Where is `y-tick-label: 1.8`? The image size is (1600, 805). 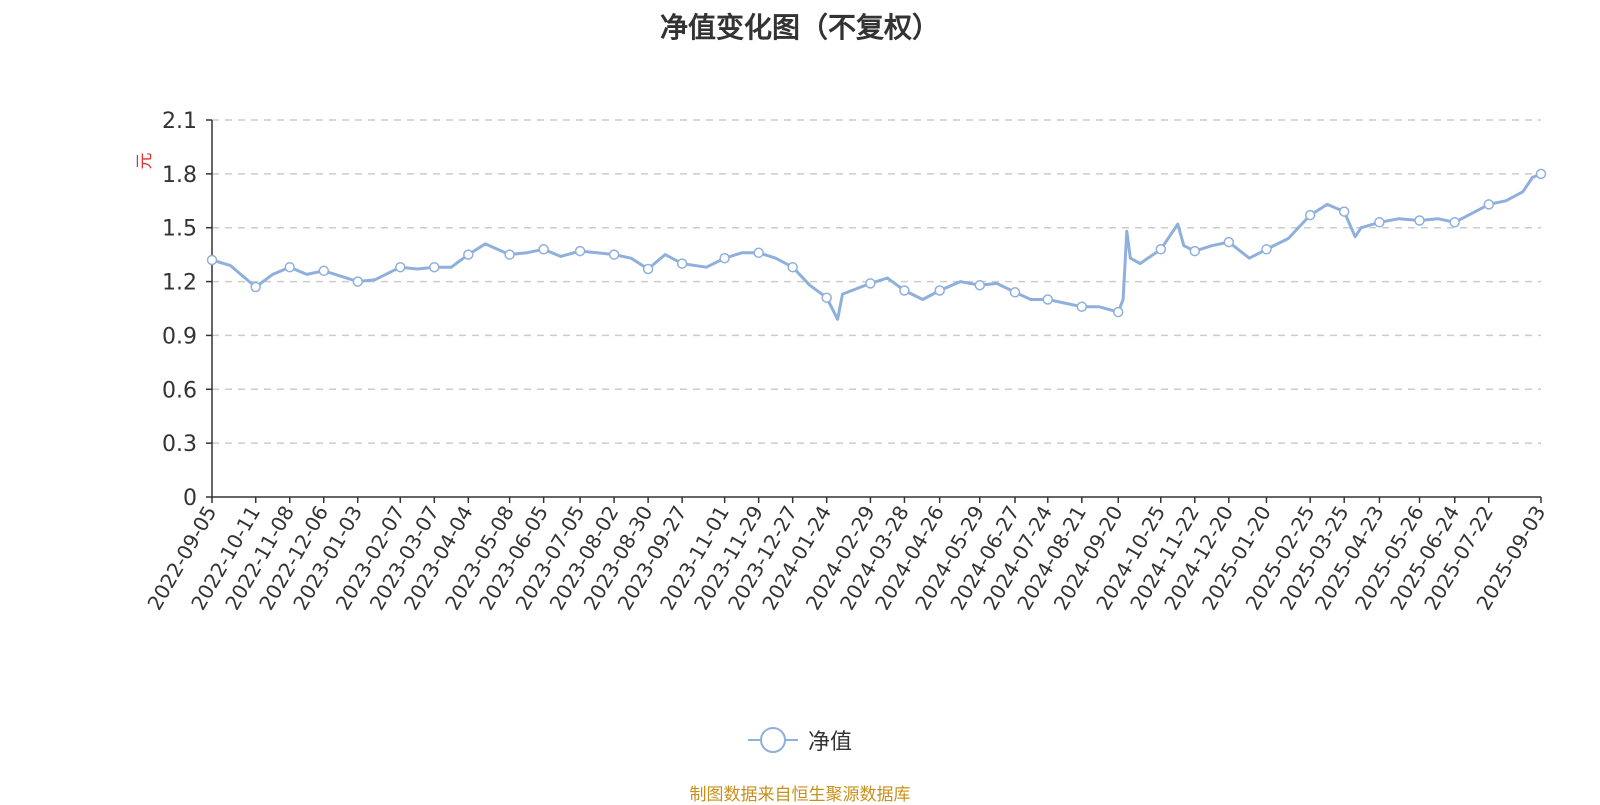 y-tick-label: 1.8 is located at coordinates (179, 175).